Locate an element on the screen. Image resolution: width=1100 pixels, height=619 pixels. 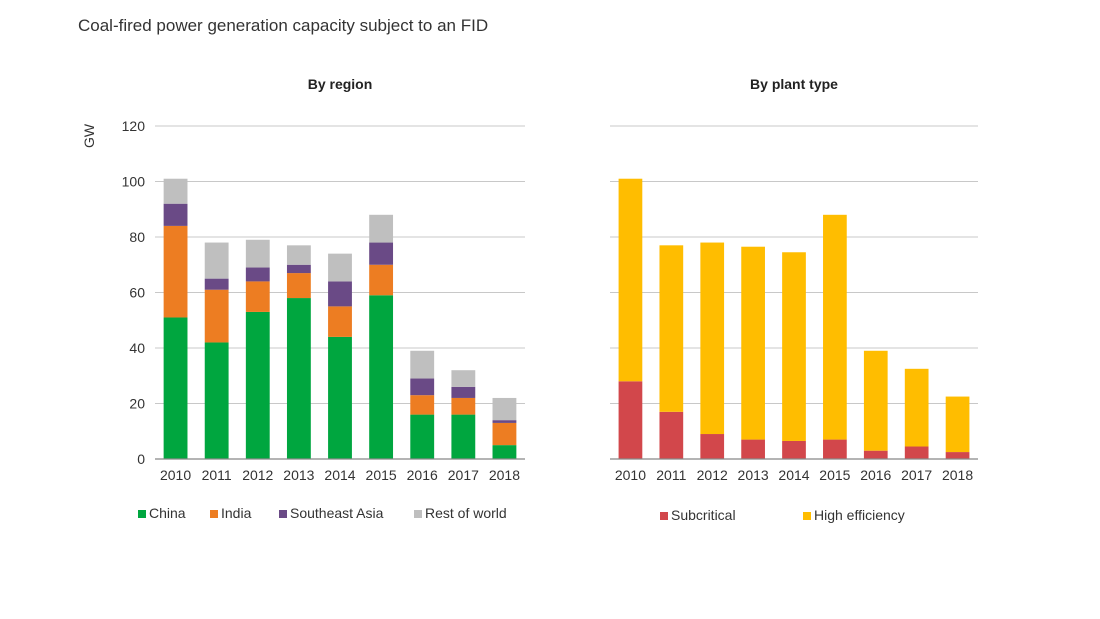
bar-southeast-asia-2017 is located at coordinates (463, 392).